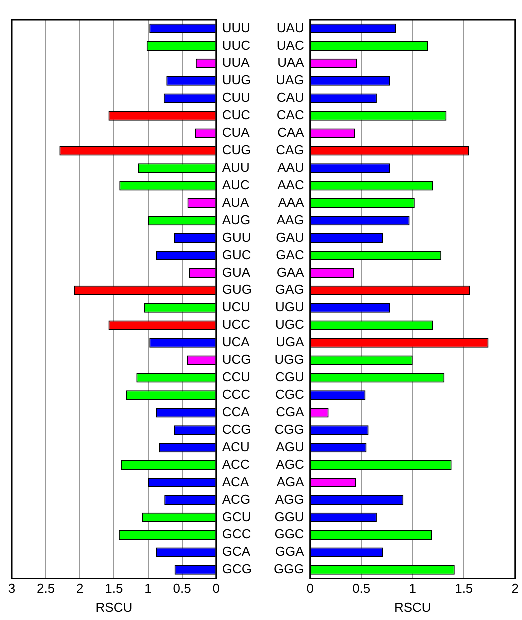  What do you see at coordinates (289, 307) in the screenshot?
I see `y-tick-label: UGU` at bounding box center [289, 307].